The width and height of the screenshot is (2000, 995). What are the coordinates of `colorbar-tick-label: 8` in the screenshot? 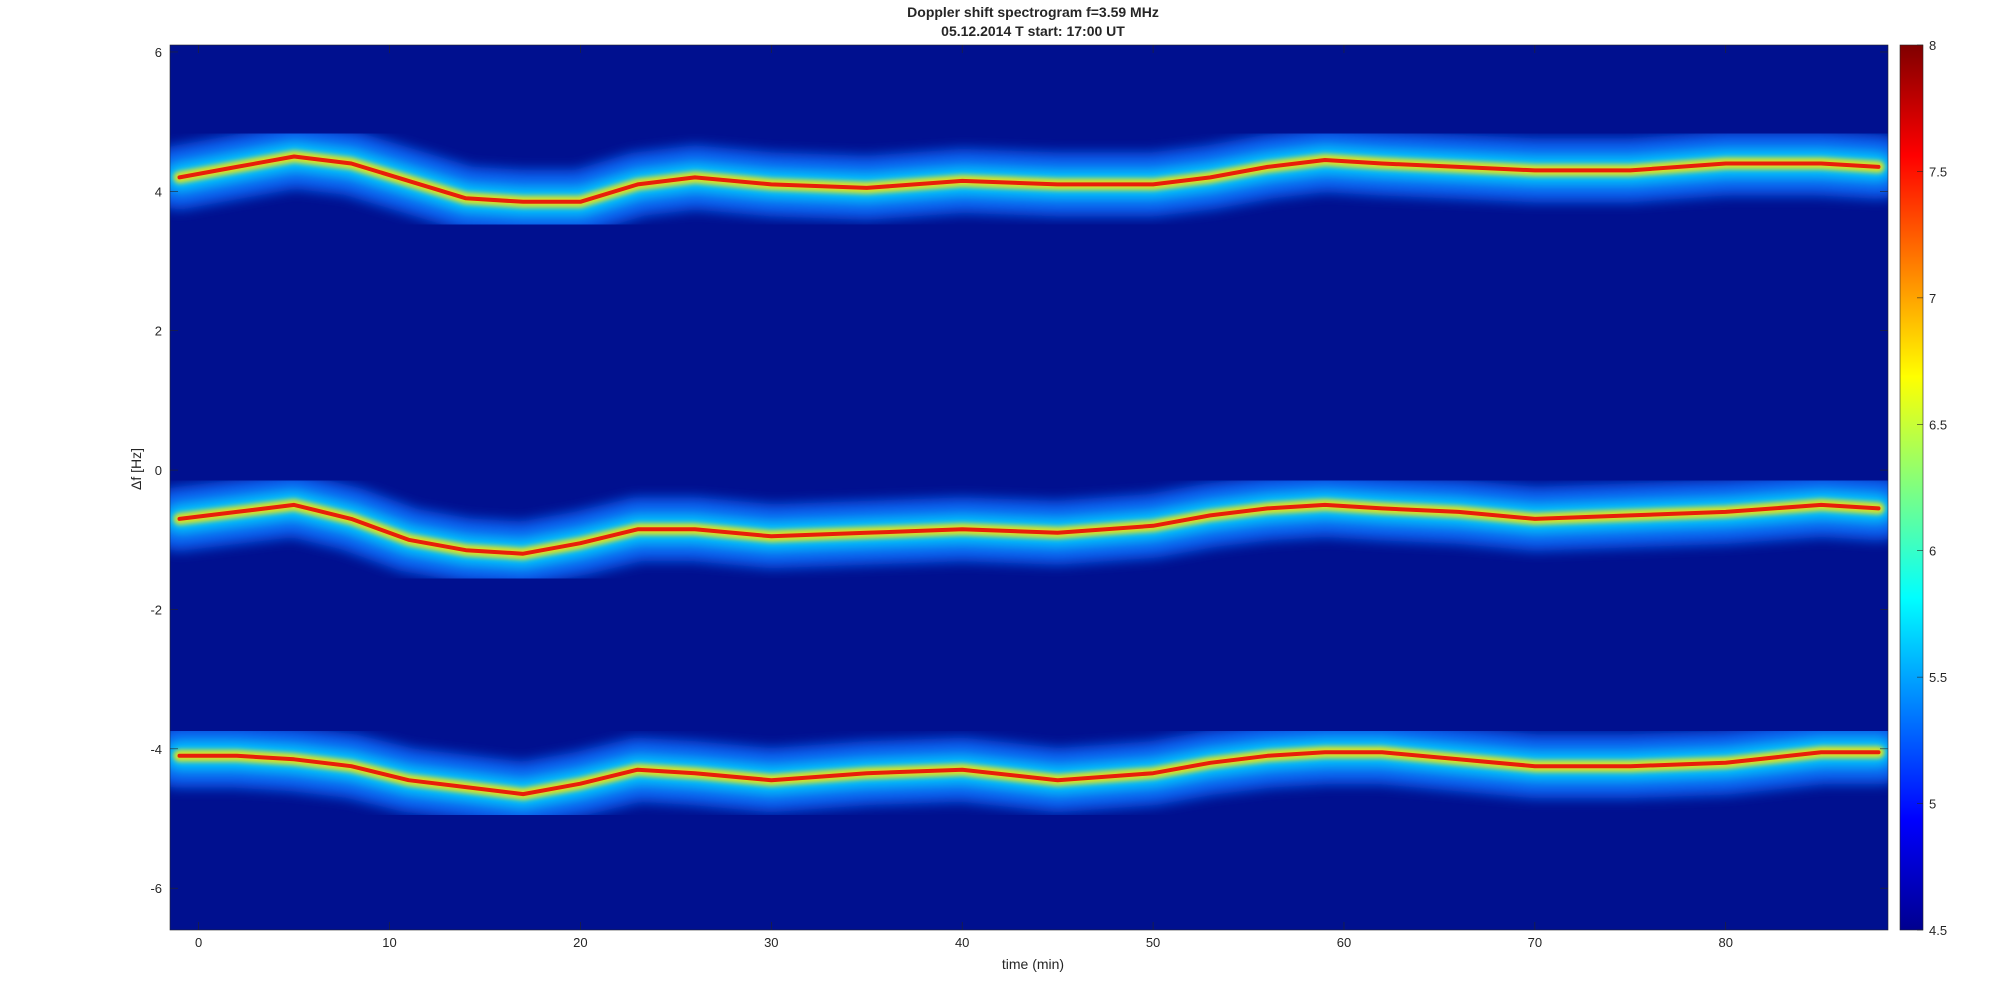 It's located at (1932, 45).